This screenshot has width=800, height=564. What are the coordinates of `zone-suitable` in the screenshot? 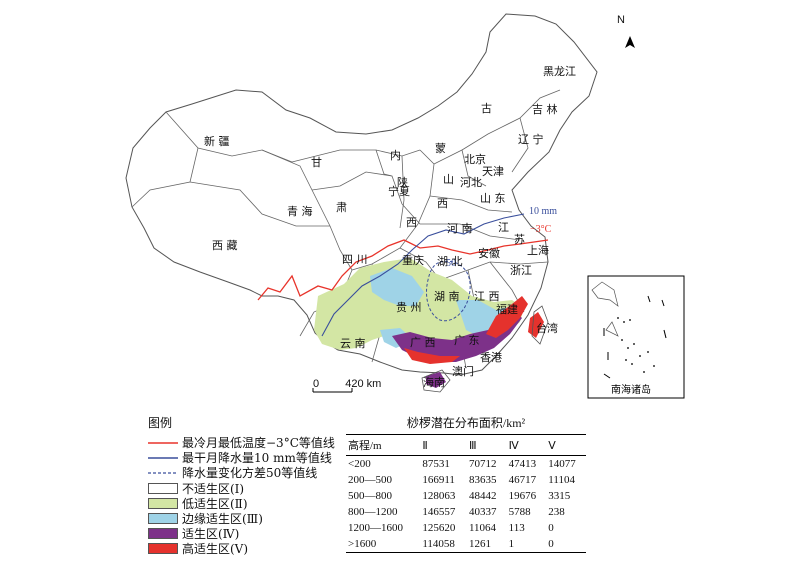 It's located at (457, 337).